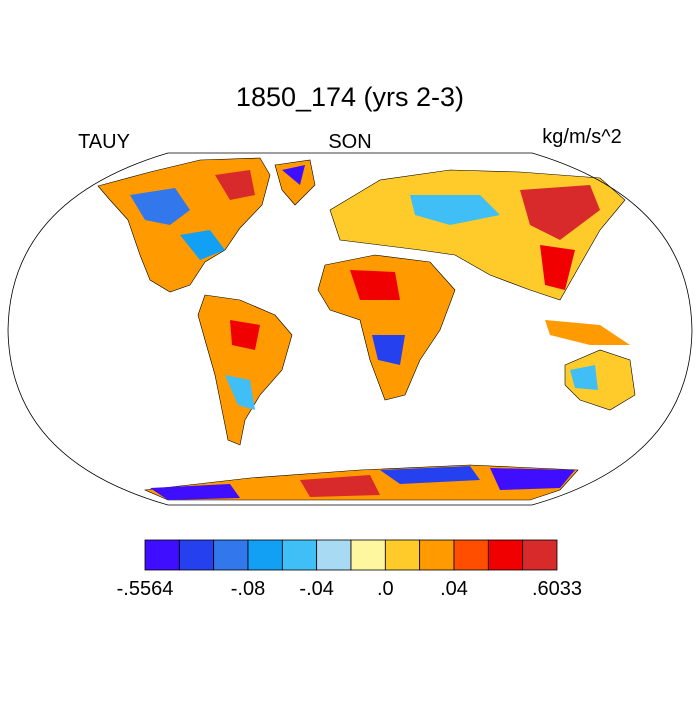 The height and width of the screenshot is (705, 700). Describe the element at coordinates (386, 327) in the screenshot. I see `land-africa` at that location.